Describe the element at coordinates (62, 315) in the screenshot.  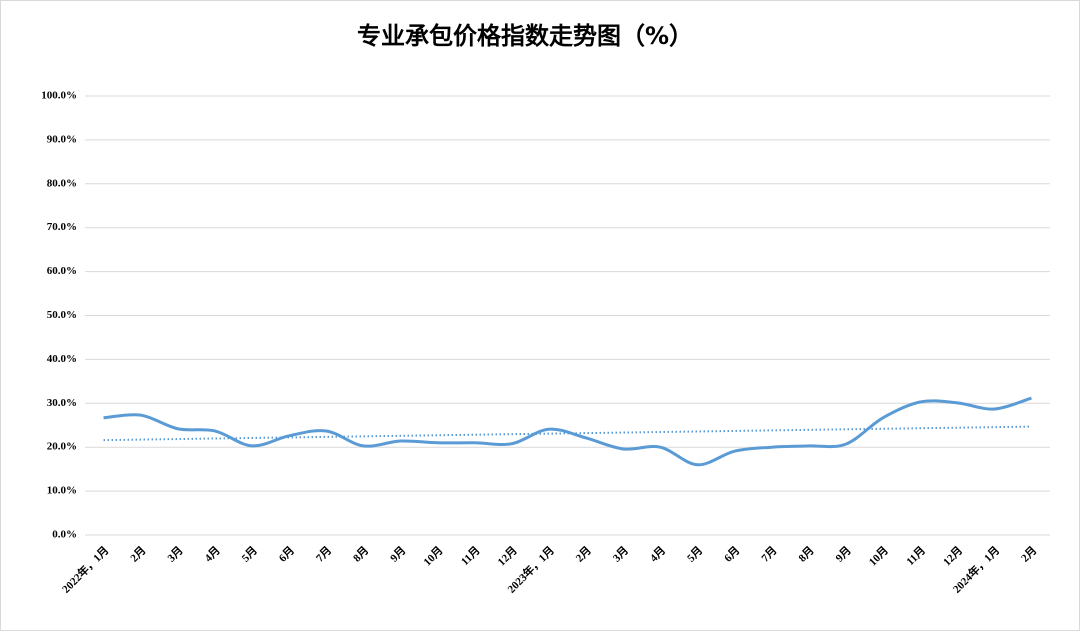
I see `y-tick-label: 50.0%` at that location.